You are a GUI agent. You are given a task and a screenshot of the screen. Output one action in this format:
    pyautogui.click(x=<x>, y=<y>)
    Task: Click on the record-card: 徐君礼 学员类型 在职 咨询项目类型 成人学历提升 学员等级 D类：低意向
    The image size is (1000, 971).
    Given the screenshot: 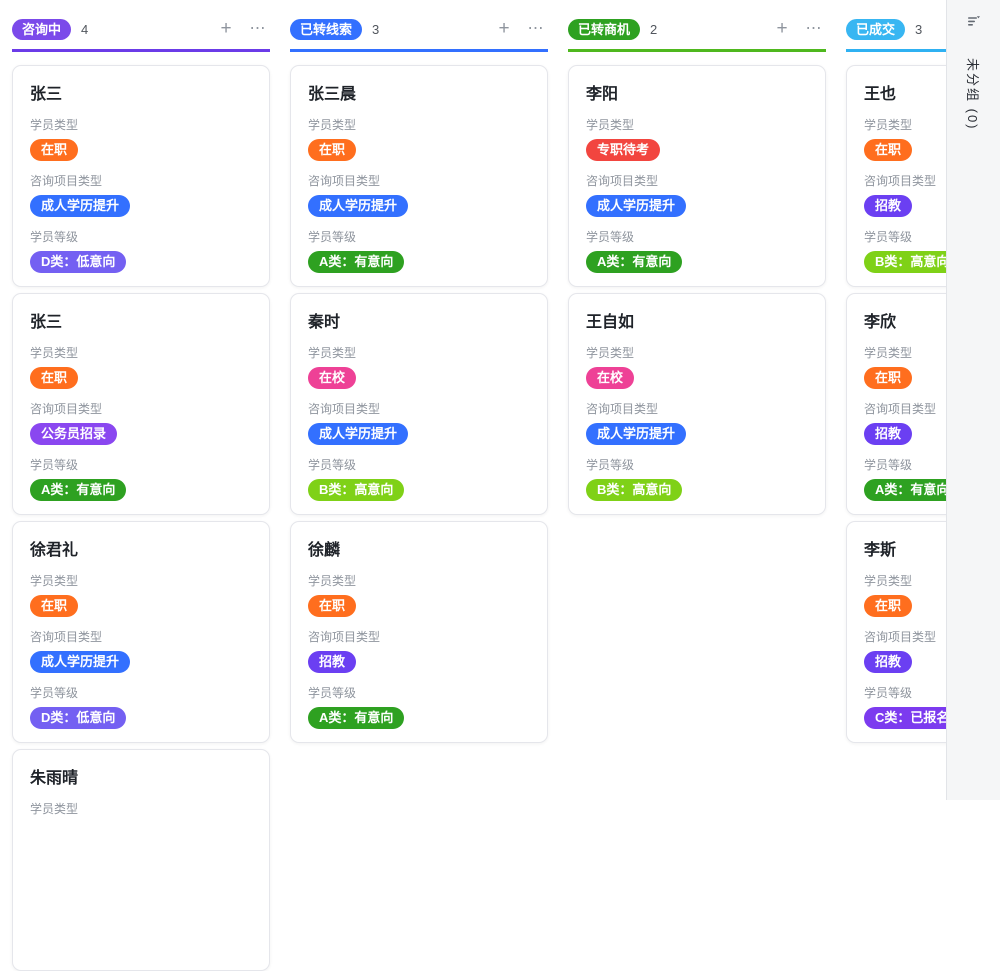 What is the action you would take?
    pyautogui.click(x=141, y=632)
    